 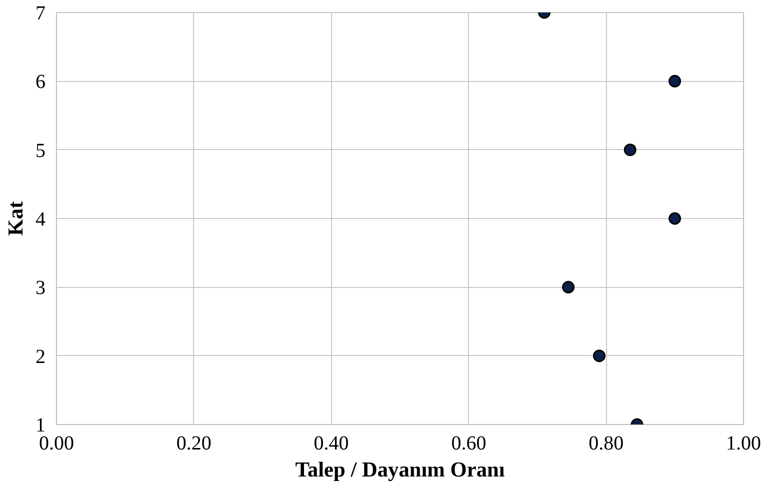 I want to click on y-tick-label: 4, so click(x=41, y=219).